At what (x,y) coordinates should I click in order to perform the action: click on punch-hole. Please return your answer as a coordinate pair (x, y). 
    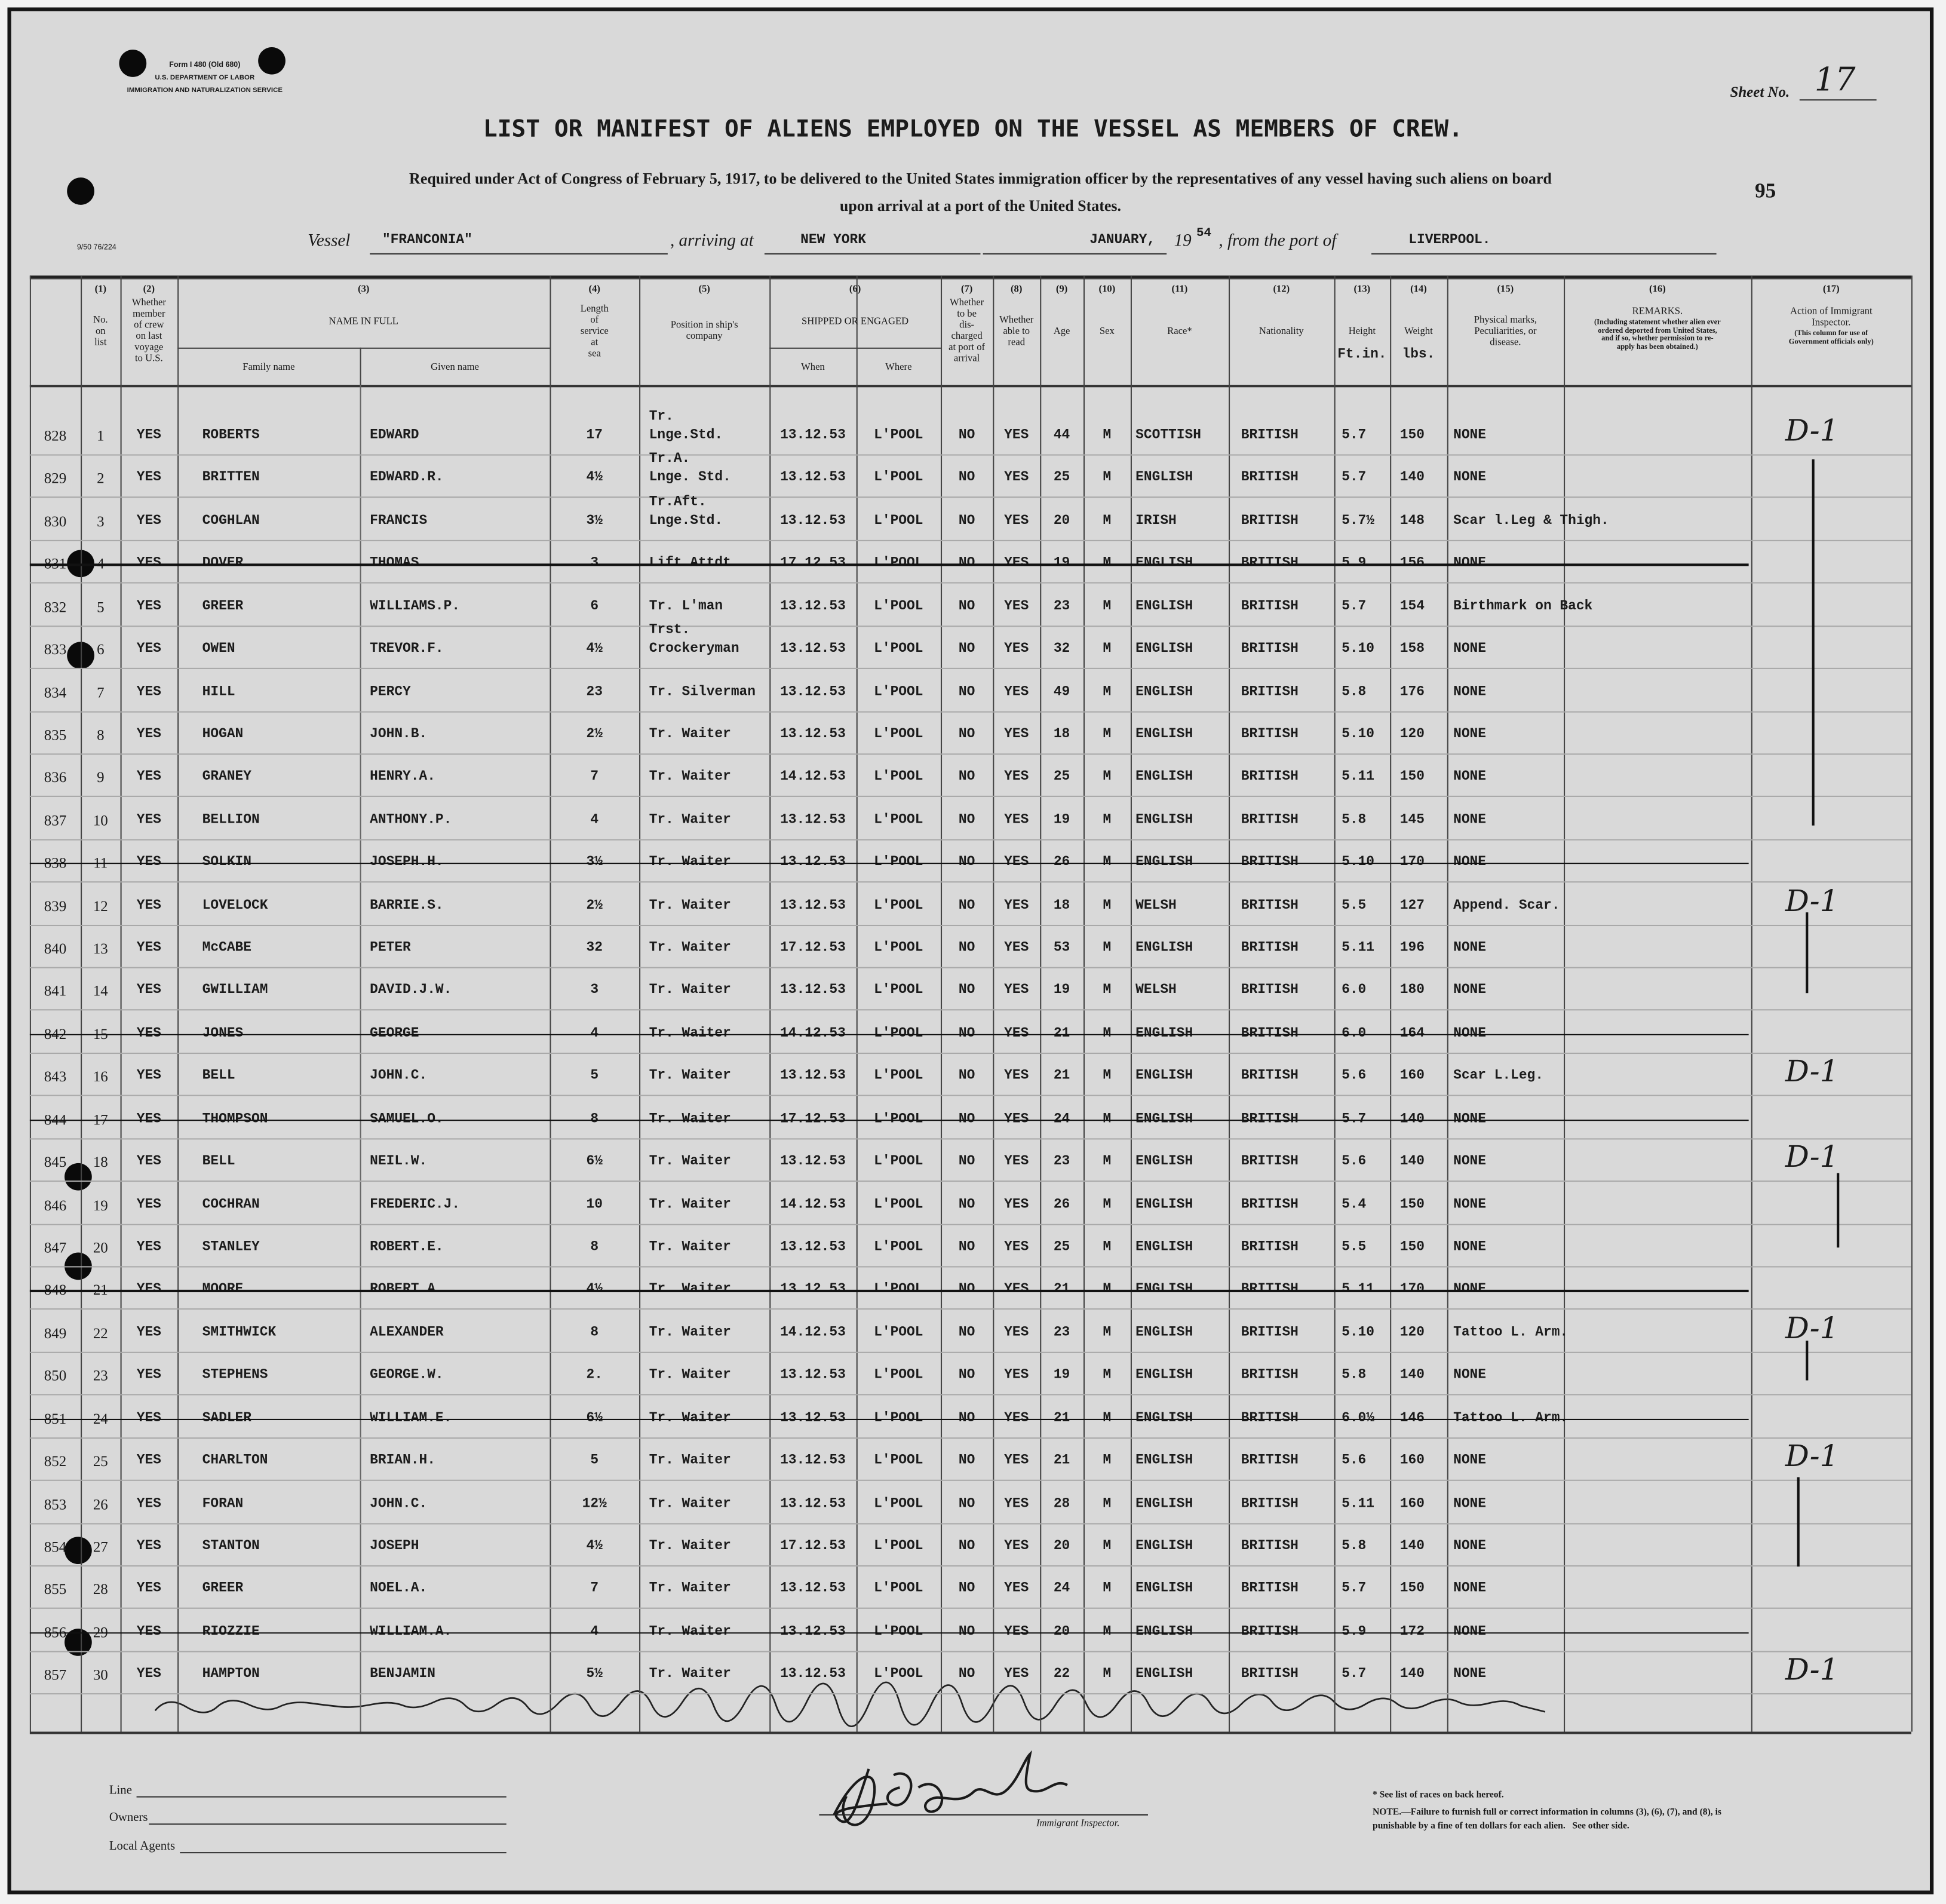
    Looking at the image, I should click on (80, 655).